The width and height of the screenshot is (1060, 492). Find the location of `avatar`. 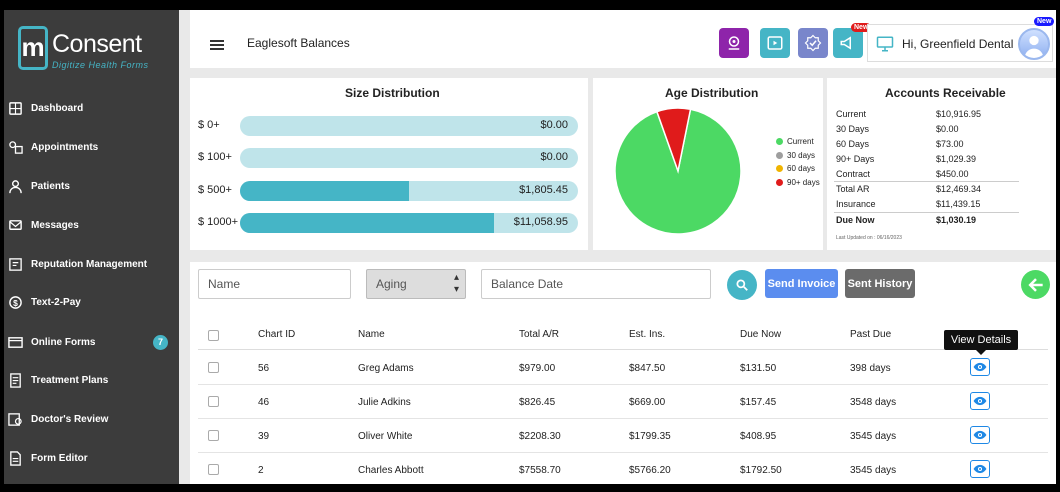

avatar is located at coordinates (1034, 44).